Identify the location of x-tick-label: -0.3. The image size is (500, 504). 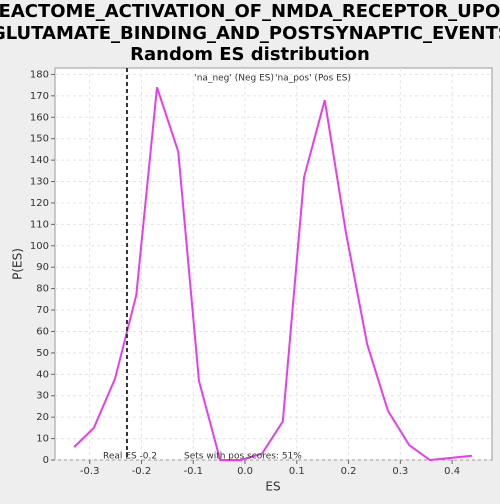
(90, 471).